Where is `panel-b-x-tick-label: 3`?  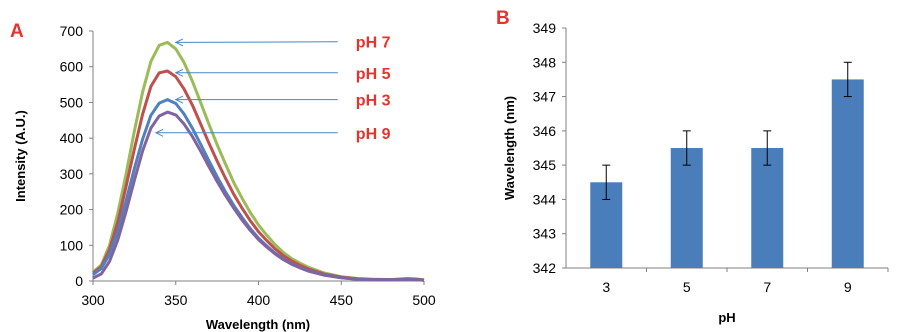
panel-b-x-tick-label: 3 is located at coordinates (606, 287).